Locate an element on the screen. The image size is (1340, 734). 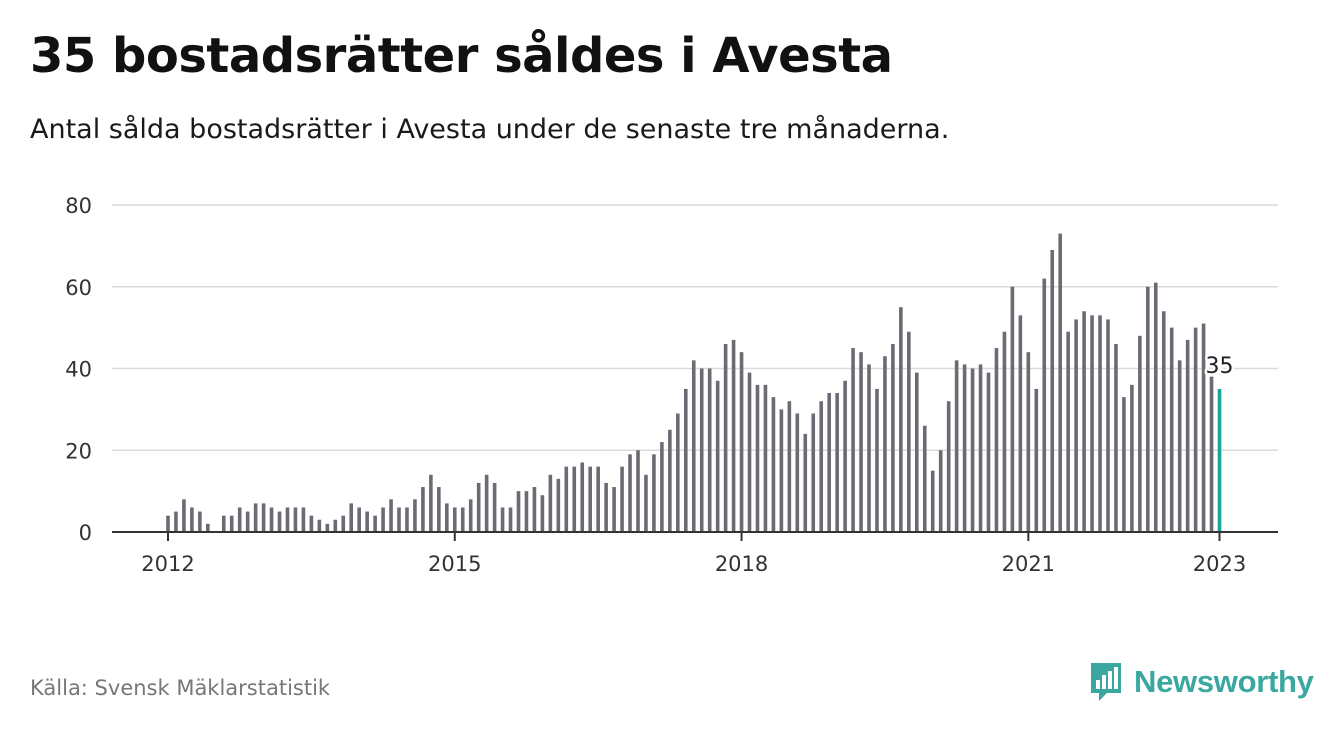
x-tick-label: 2012 is located at coordinates (167, 564).